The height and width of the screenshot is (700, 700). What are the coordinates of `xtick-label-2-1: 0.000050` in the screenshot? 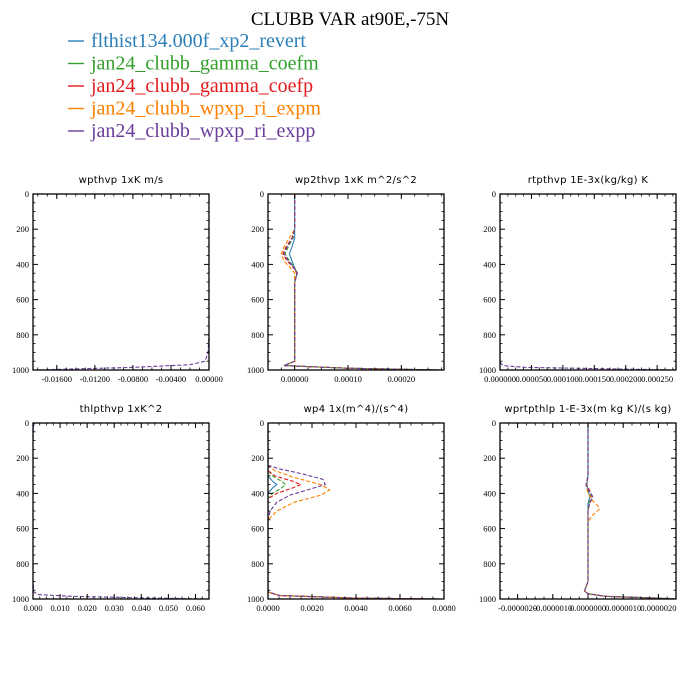 It's located at (531, 379).